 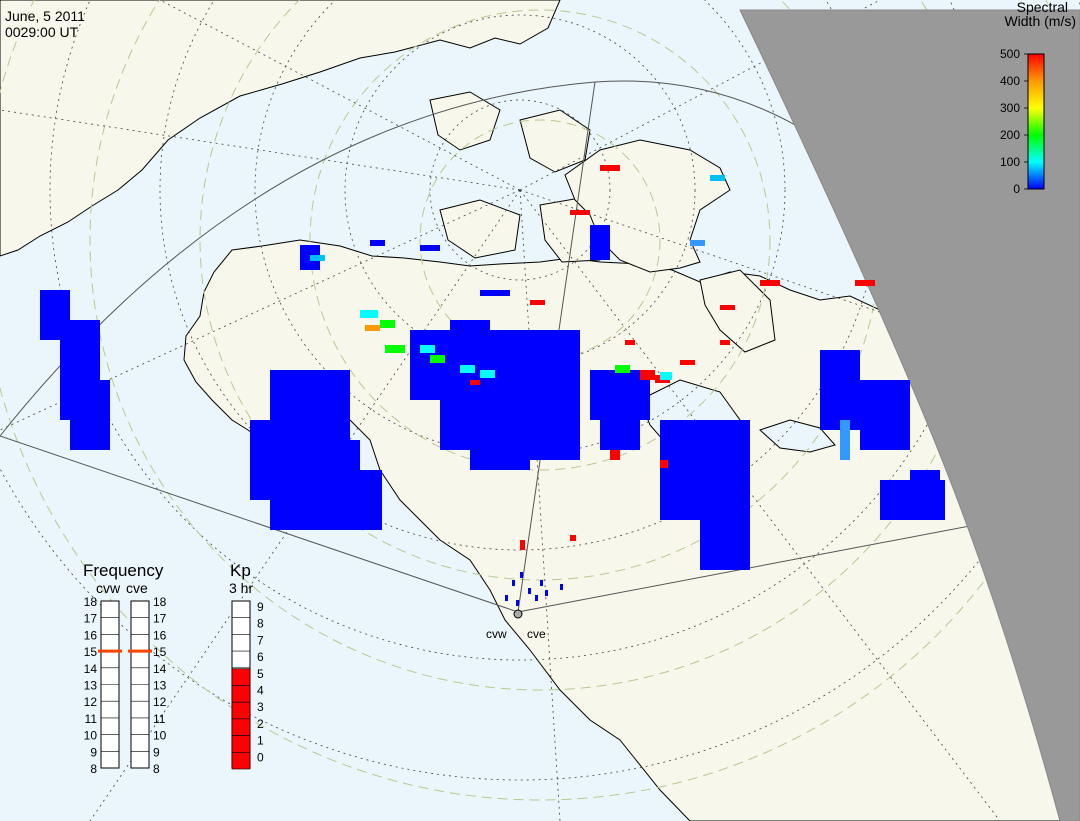 I want to click on colorbar-title-2: Width (m/s), so click(x=1040, y=21).